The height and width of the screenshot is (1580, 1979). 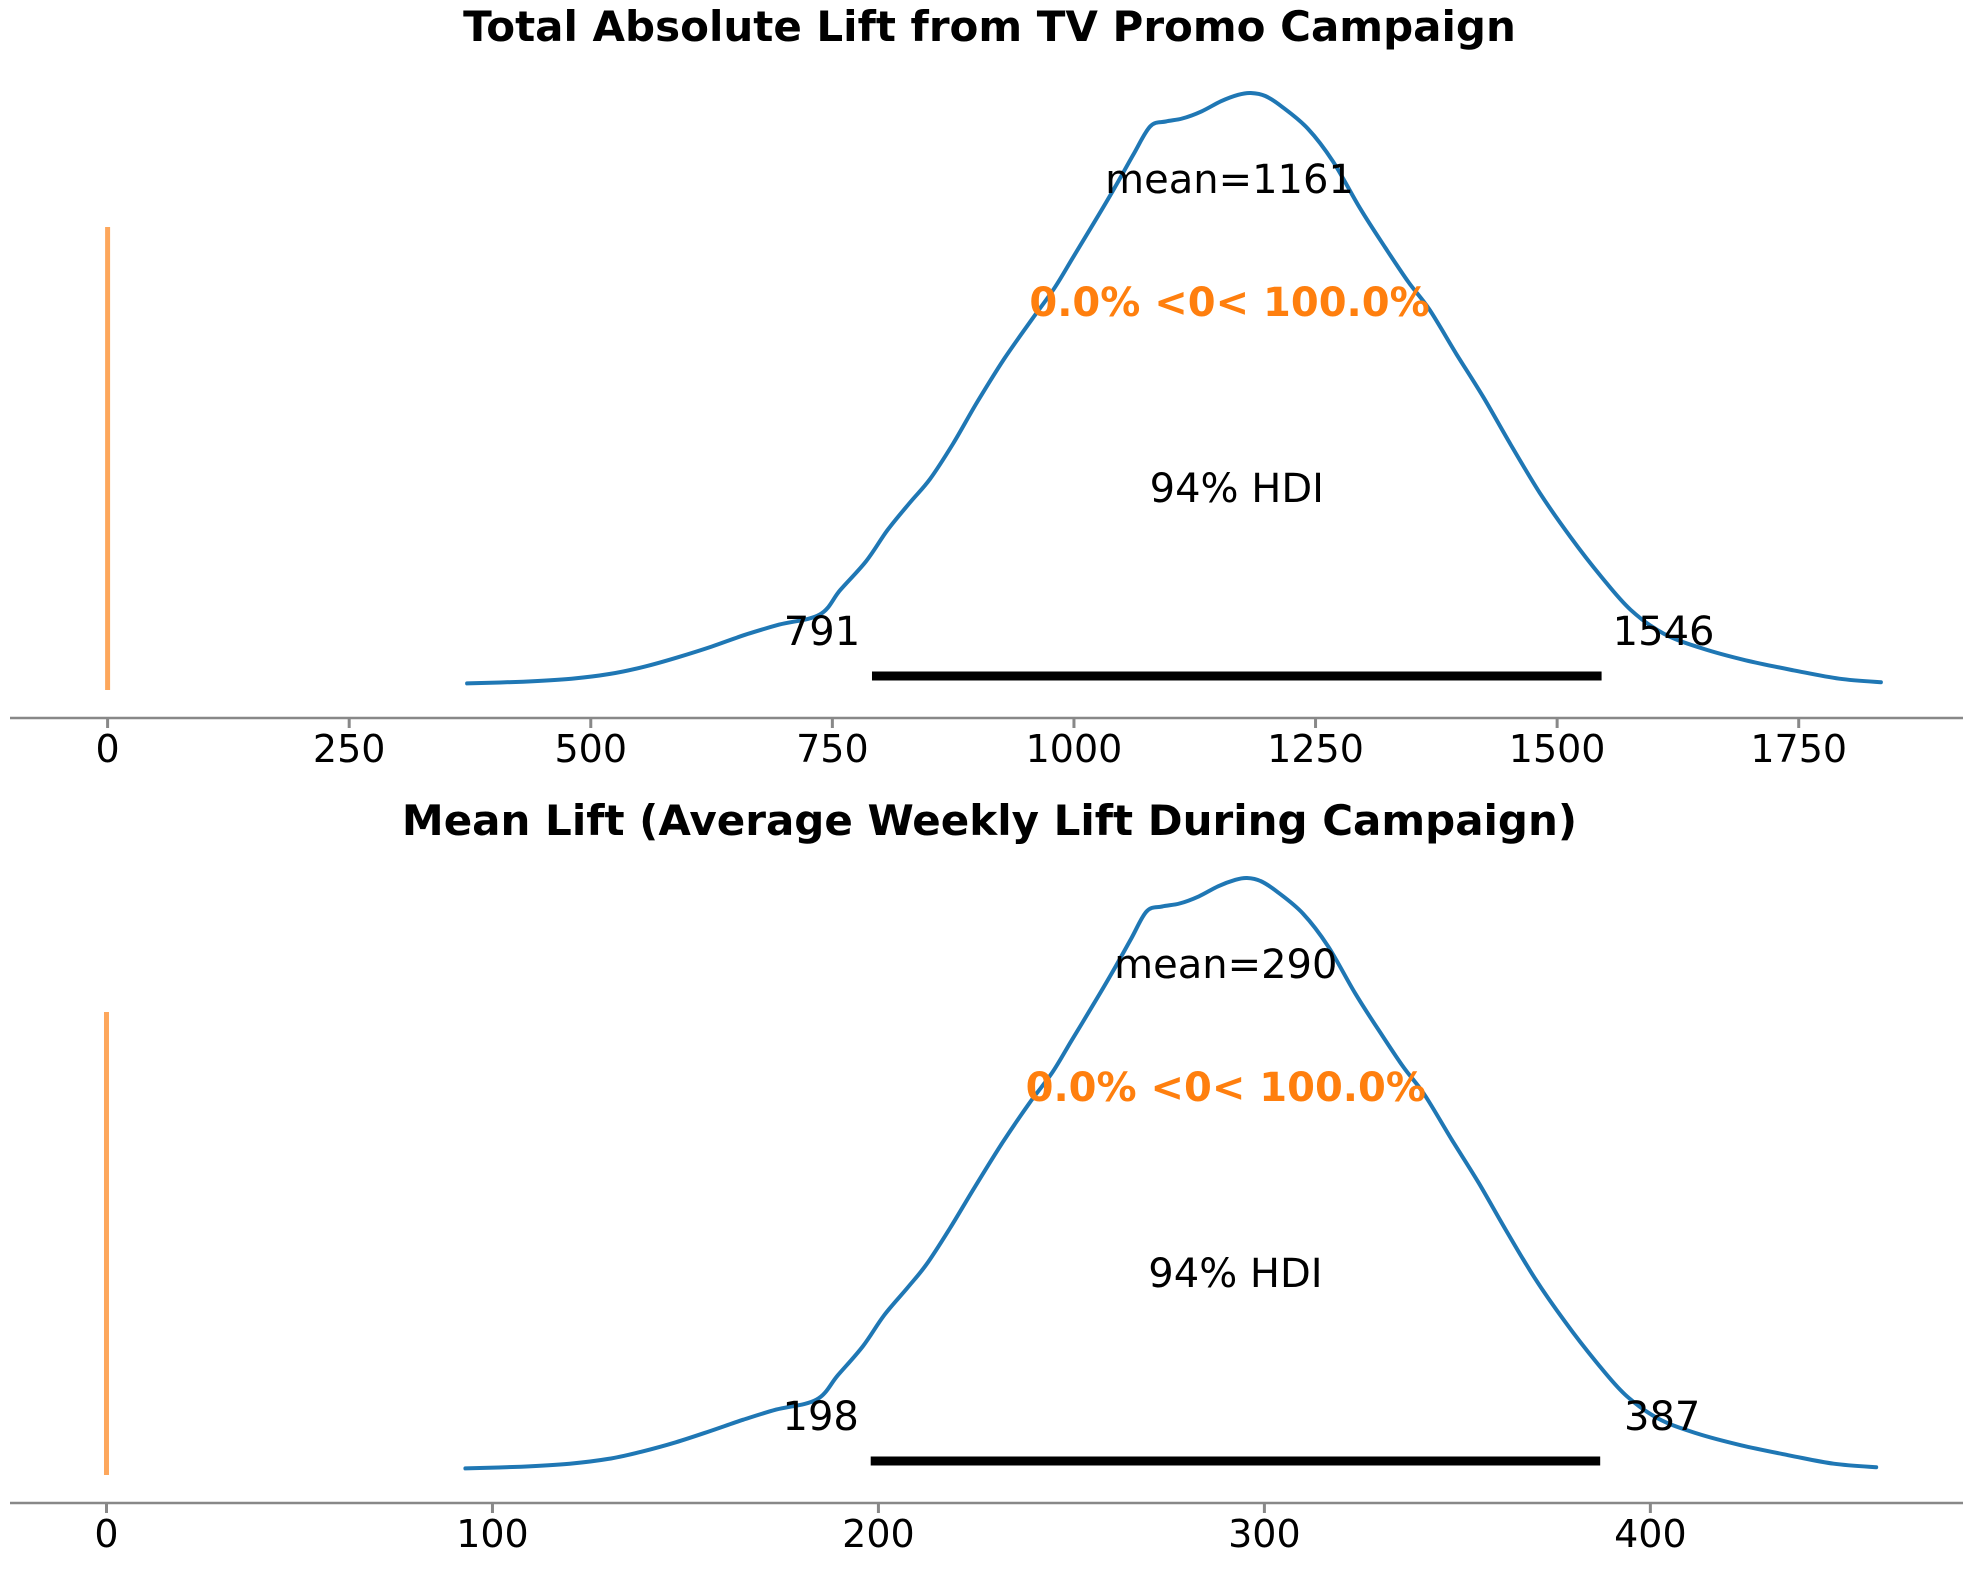 I want to click on hdi-upper-value: 1546, so click(x=1664, y=632).